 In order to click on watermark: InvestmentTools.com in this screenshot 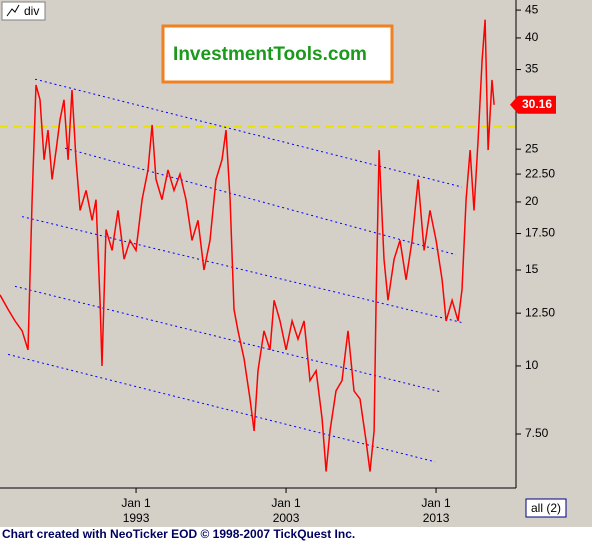, I will do `click(270, 54)`.